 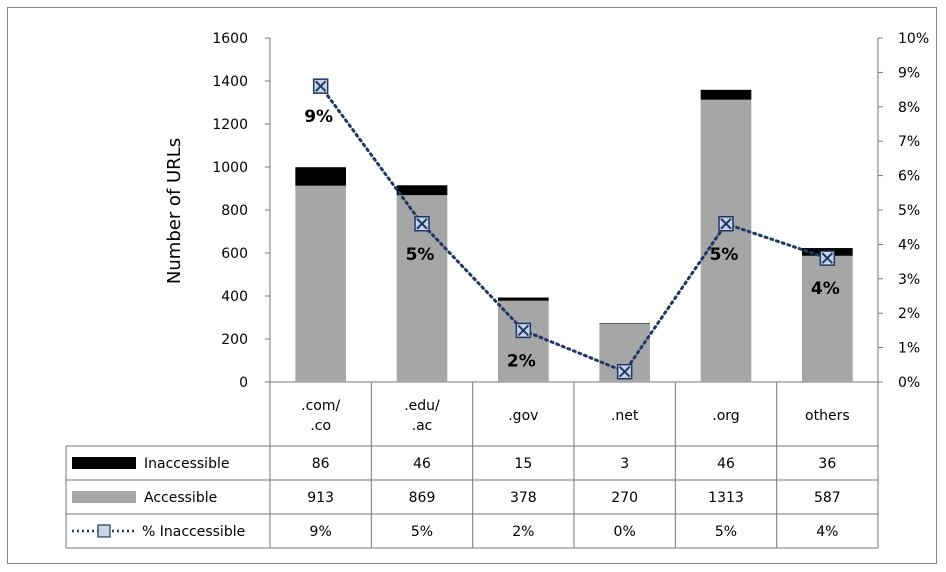 I want to click on legend-key-marker, so click(x=104, y=531).